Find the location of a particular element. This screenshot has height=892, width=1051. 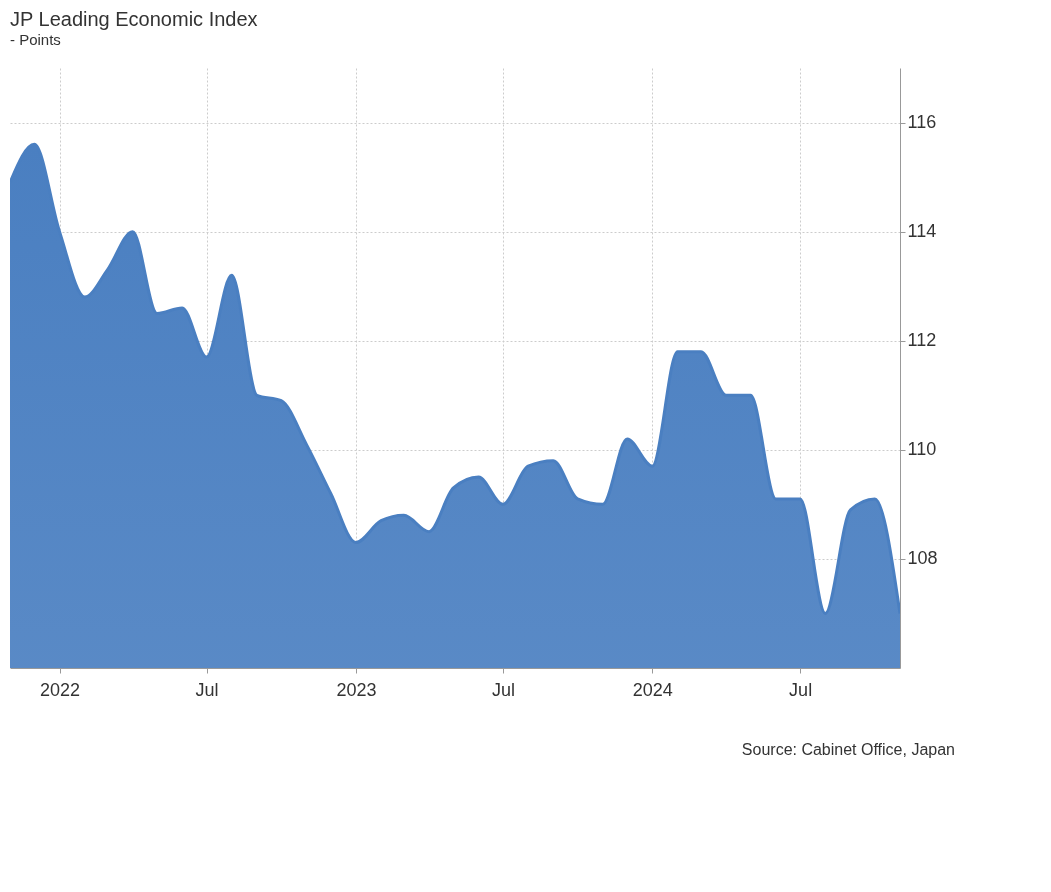

y-tick-label: 114 is located at coordinates (922, 231).